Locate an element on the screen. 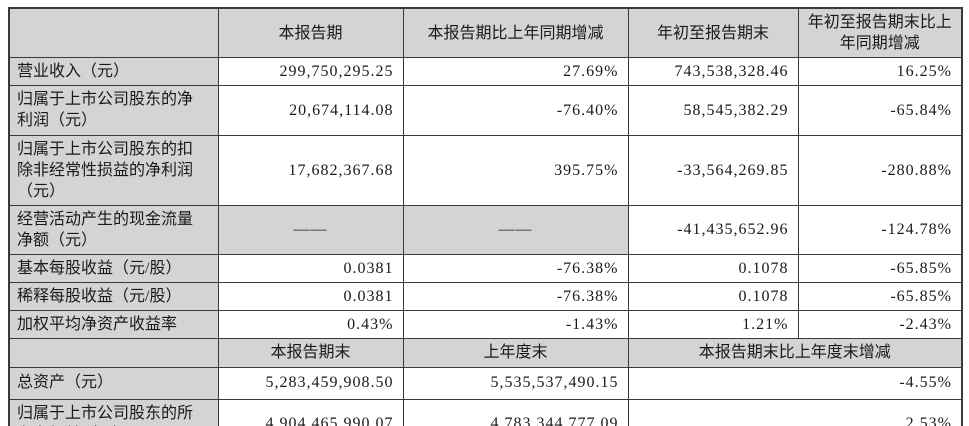  header-current-vs-prior-year: 本报告期比上年同期增减 is located at coordinates (515, 33).